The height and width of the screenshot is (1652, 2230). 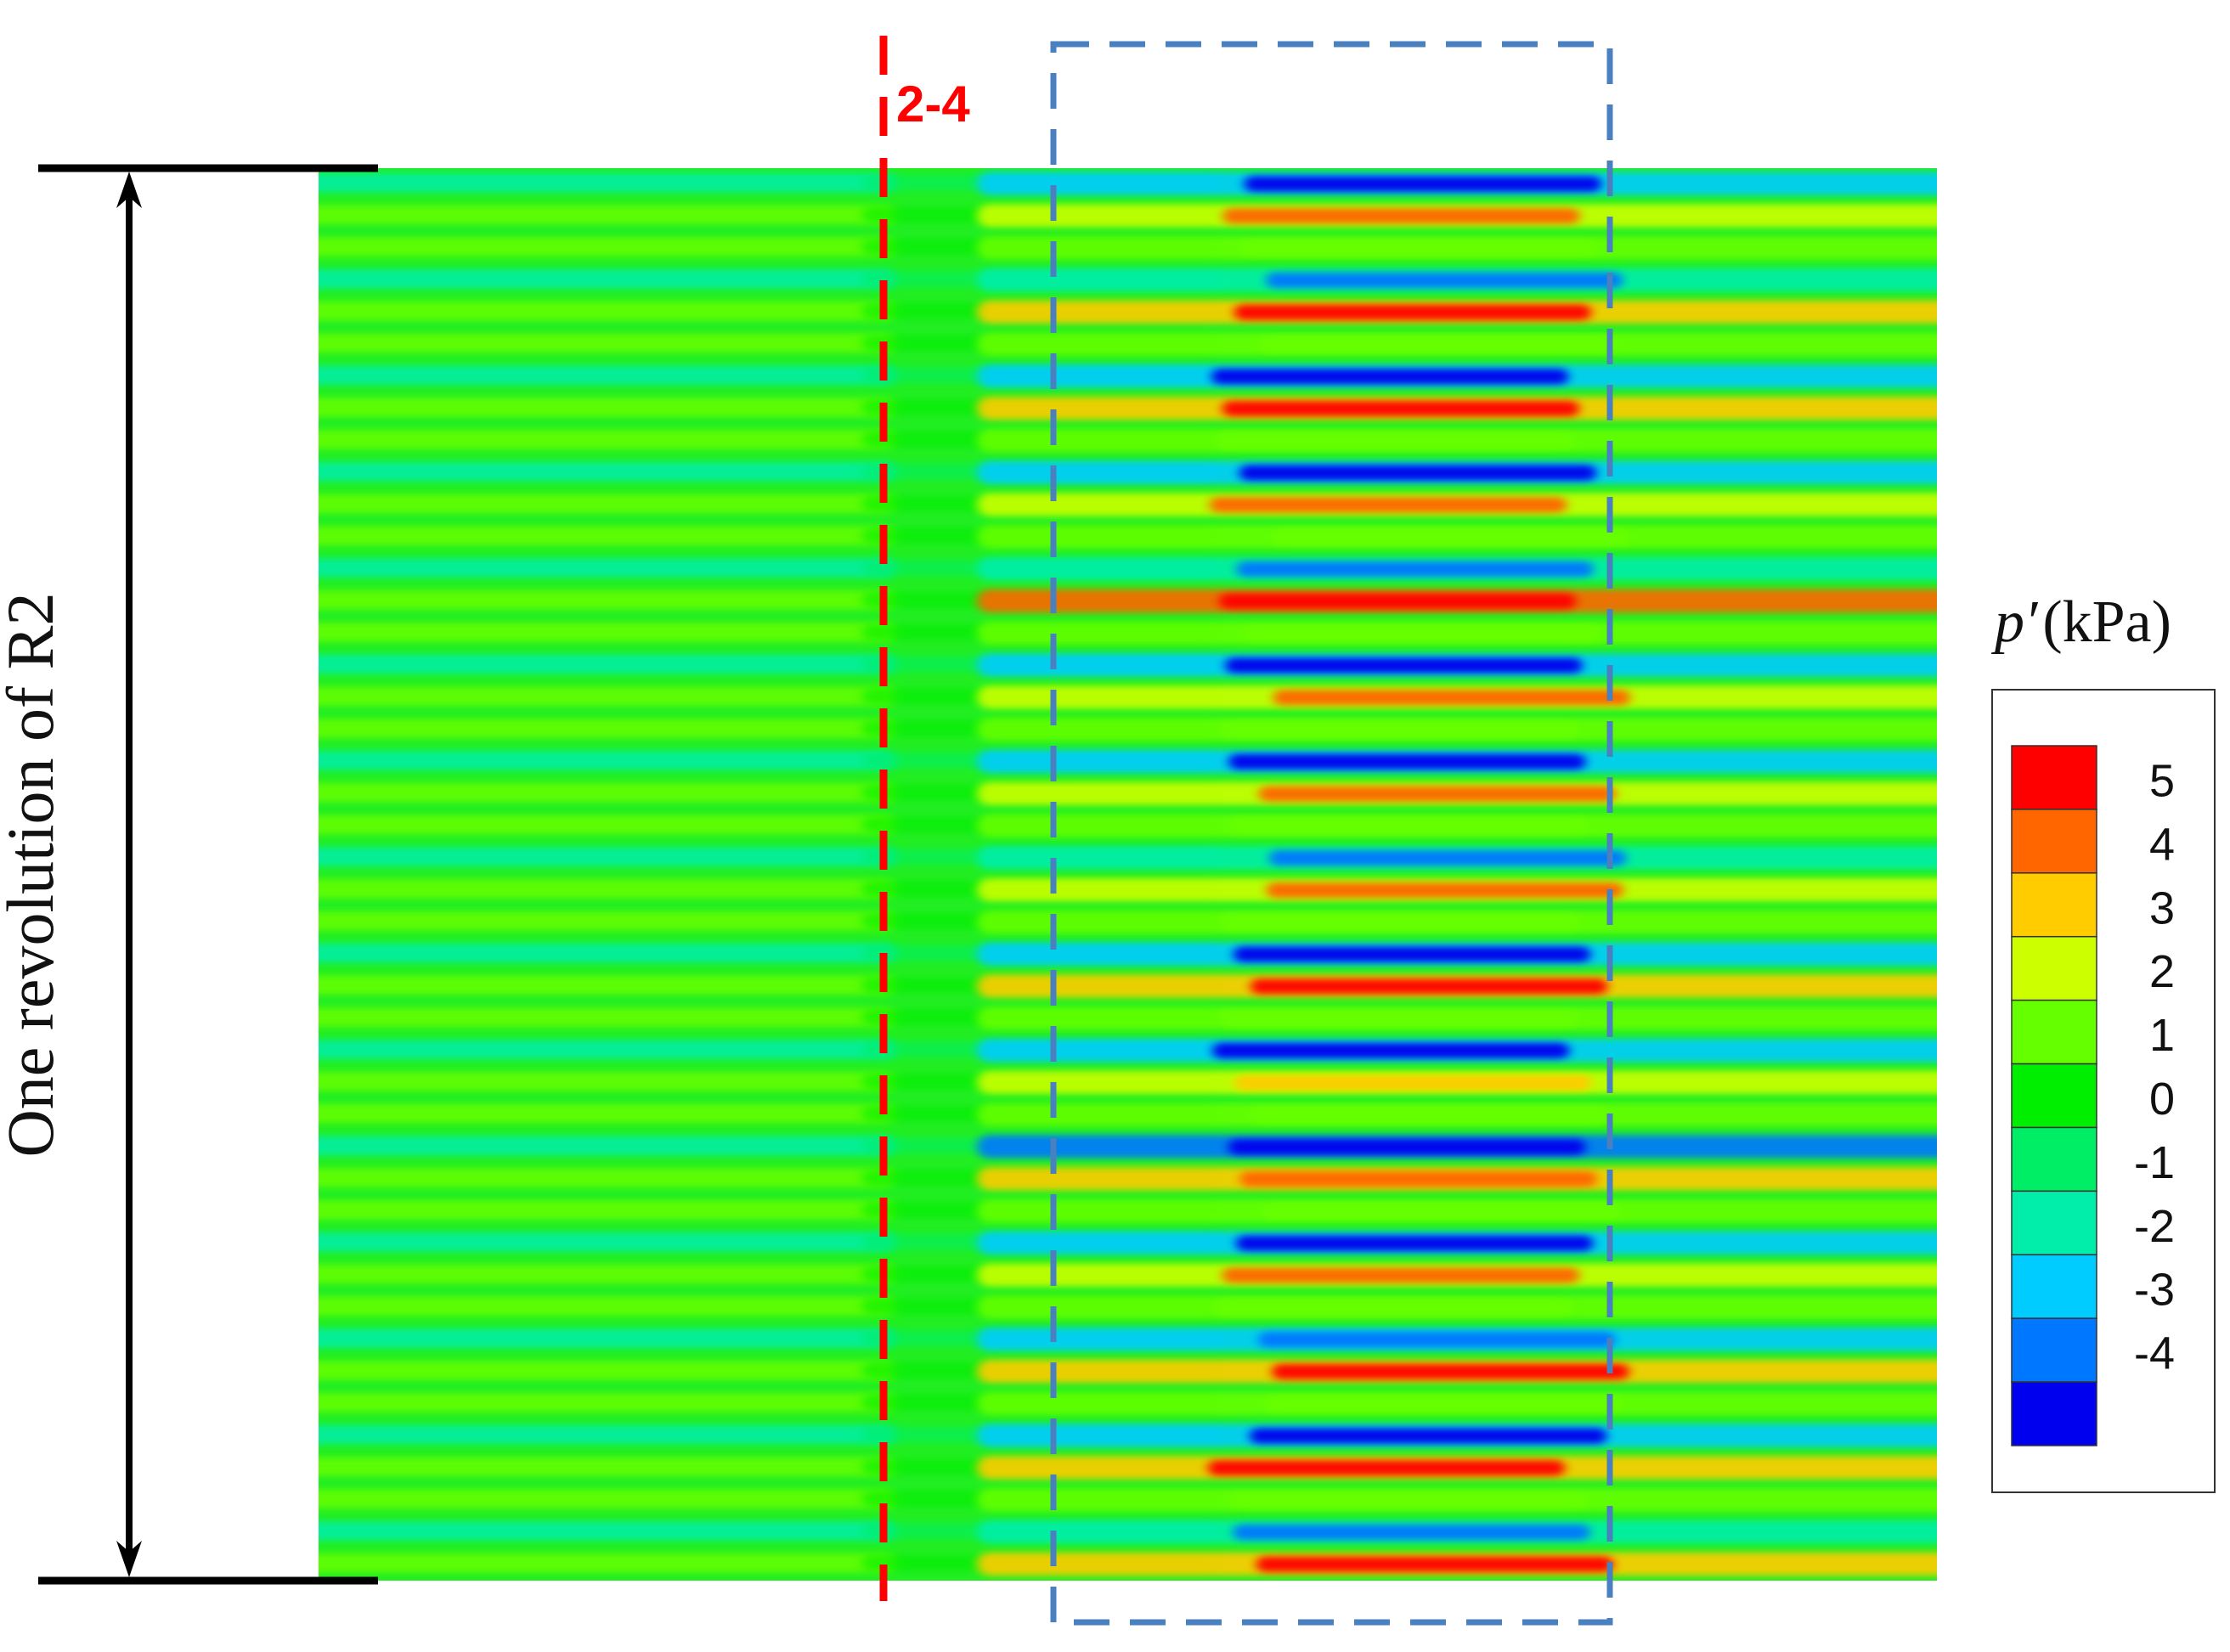 I want to click on colorbar-tick-label: -2, so click(x=2154, y=1226).